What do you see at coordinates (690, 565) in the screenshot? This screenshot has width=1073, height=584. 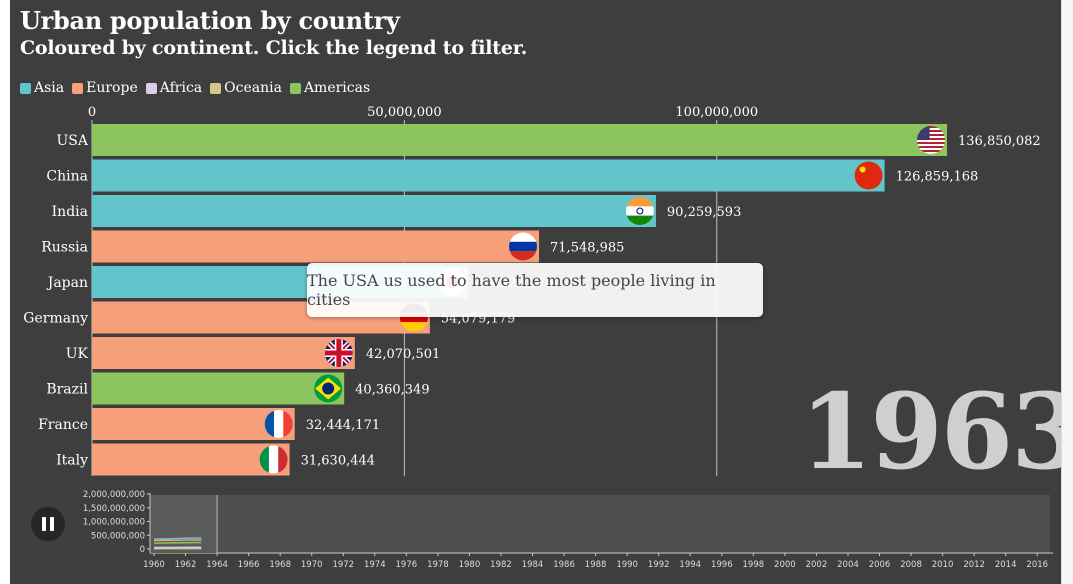 I see `timeline-year-label: 1994` at bounding box center [690, 565].